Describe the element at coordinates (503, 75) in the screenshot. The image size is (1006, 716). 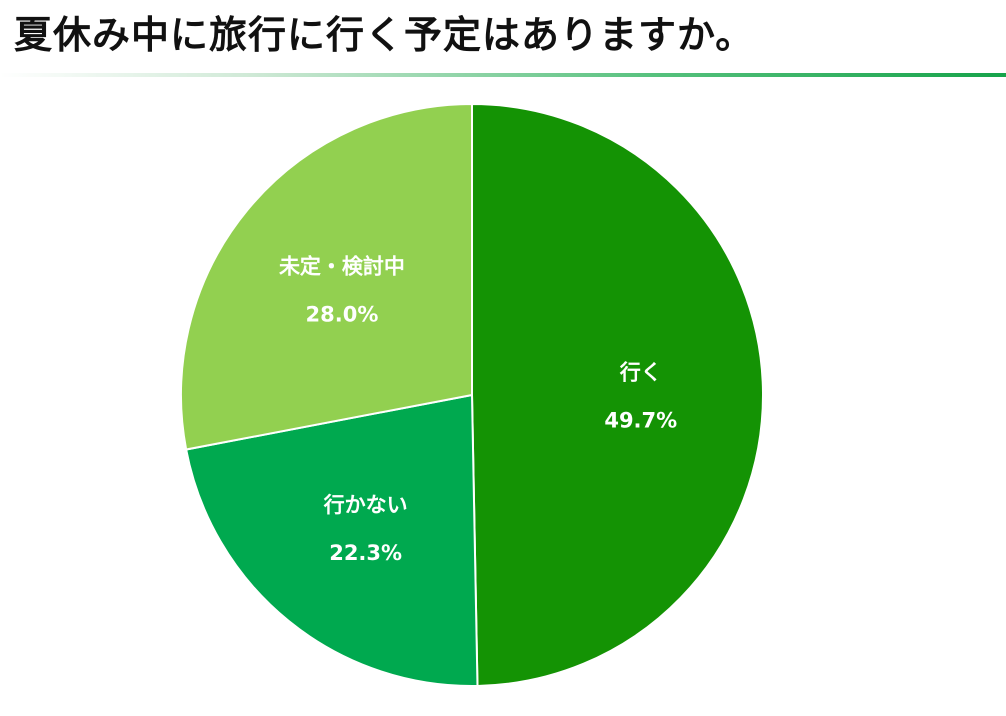
I see `title-underline` at that location.